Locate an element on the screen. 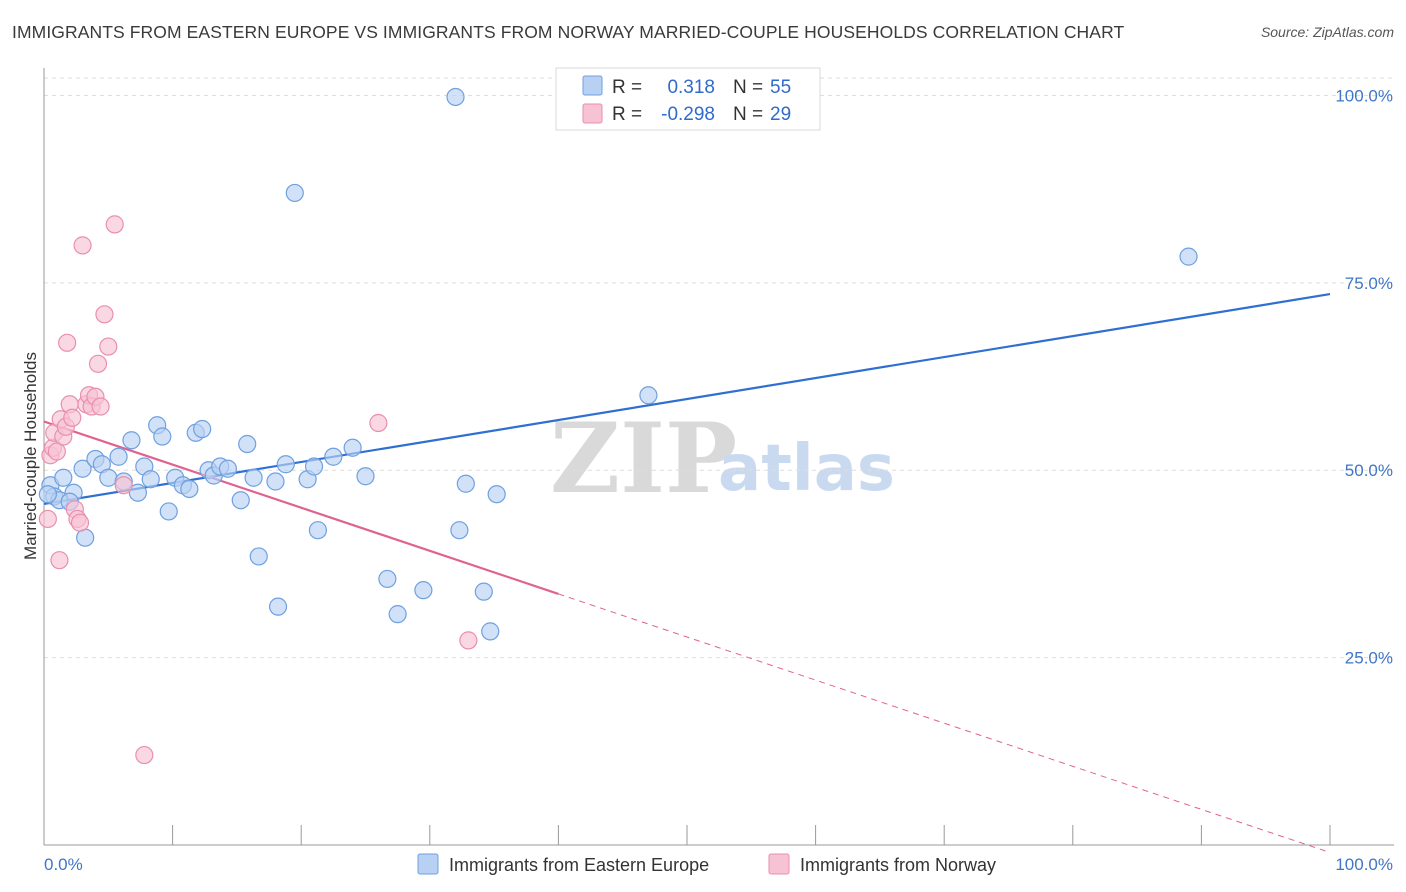 This screenshot has width=1406, height=892. source-label: Source: ZipAtlas.com is located at coordinates (1327, 32).